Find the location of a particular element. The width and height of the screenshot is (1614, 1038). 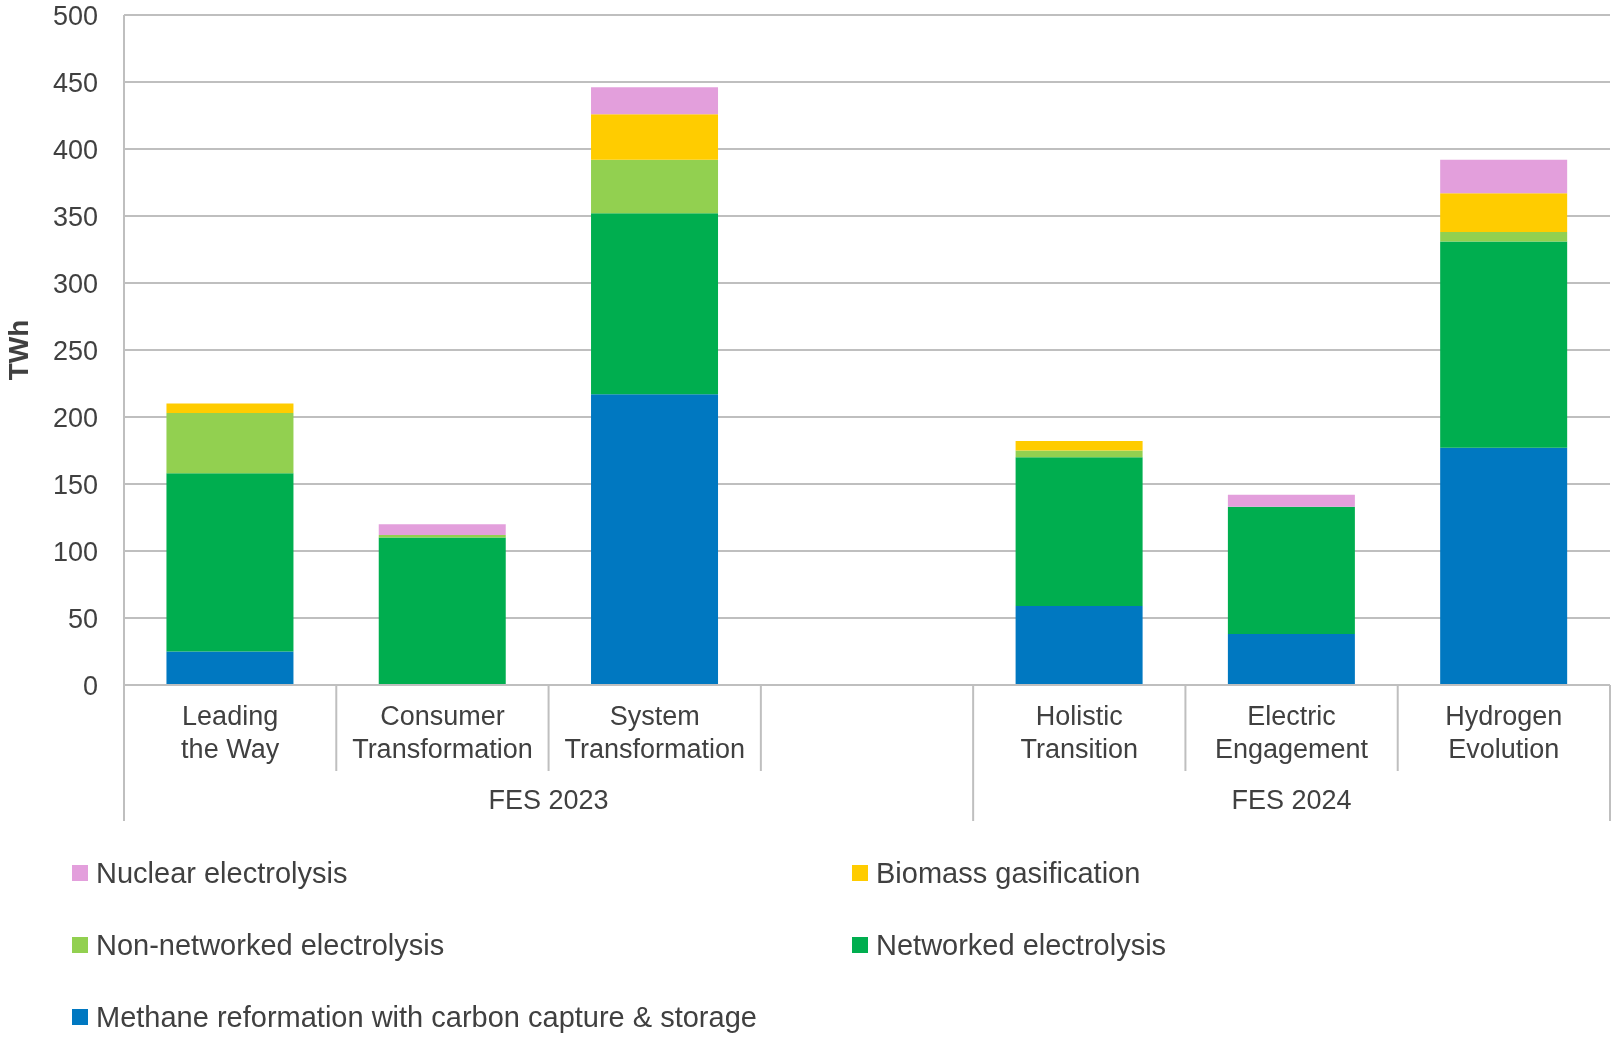

x-tick-label: Consumer Transformation is located at coordinates (442, 732).